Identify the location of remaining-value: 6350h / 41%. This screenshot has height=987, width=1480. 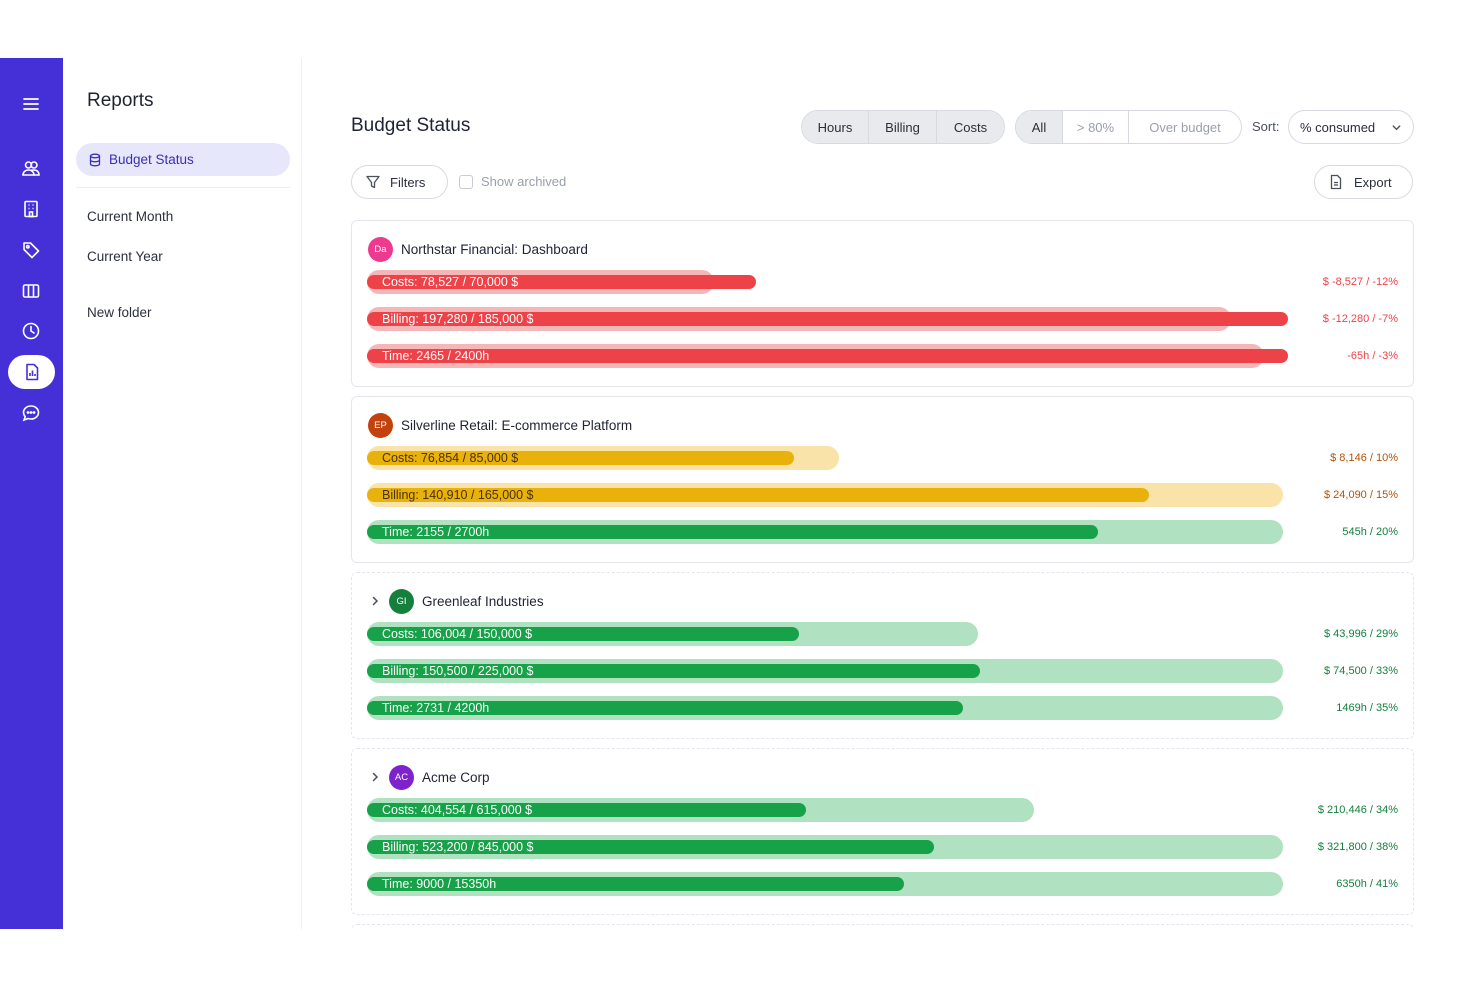
(1367, 884).